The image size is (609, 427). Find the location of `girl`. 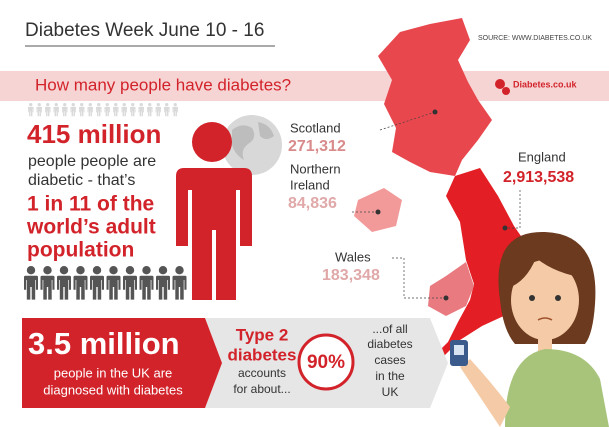

girl is located at coordinates (529, 329).